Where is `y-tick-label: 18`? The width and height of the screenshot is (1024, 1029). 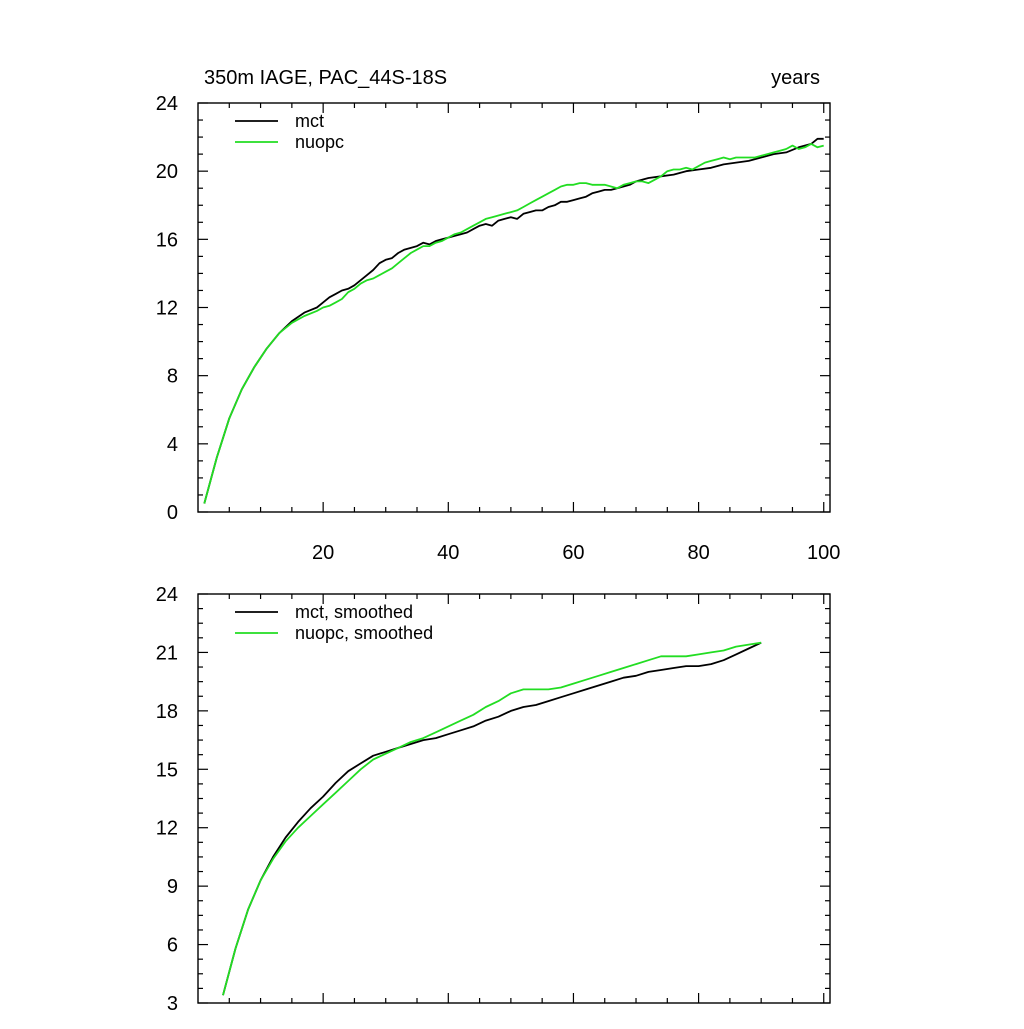
y-tick-label: 18 is located at coordinates (167, 712).